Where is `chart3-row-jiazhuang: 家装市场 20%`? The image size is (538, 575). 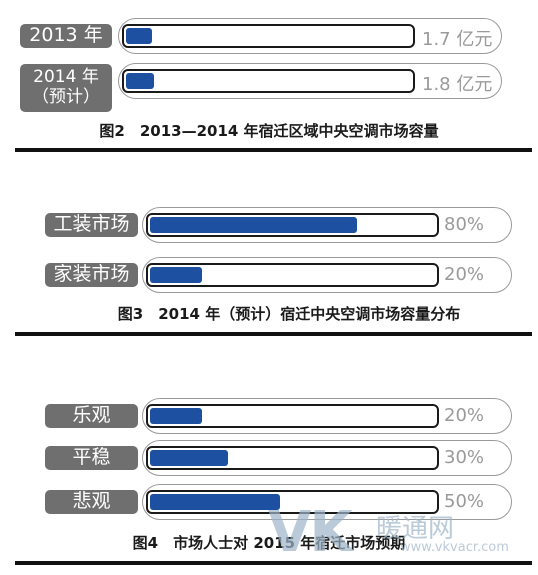
chart3-row-jiazhuang: 家装市场 20% is located at coordinates (269, 275).